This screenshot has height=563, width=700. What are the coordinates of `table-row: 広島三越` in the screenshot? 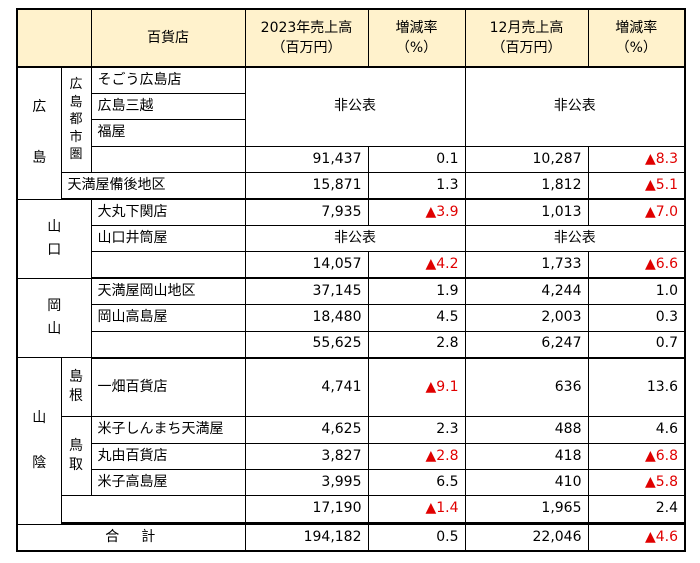 It's located at (351, 106).